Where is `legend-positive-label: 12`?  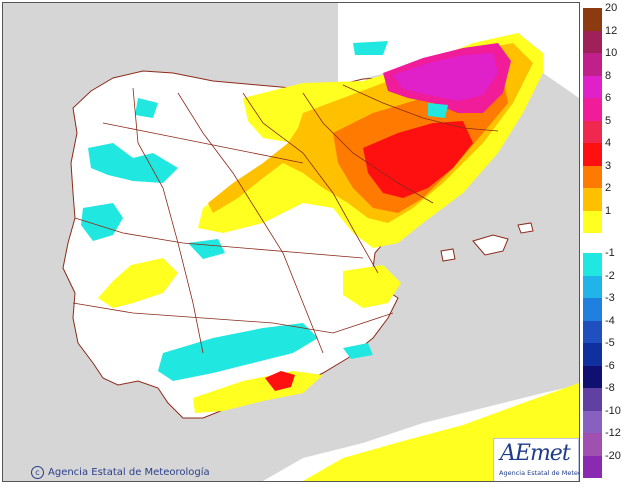 legend-positive-label: 12 is located at coordinates (611, 30).